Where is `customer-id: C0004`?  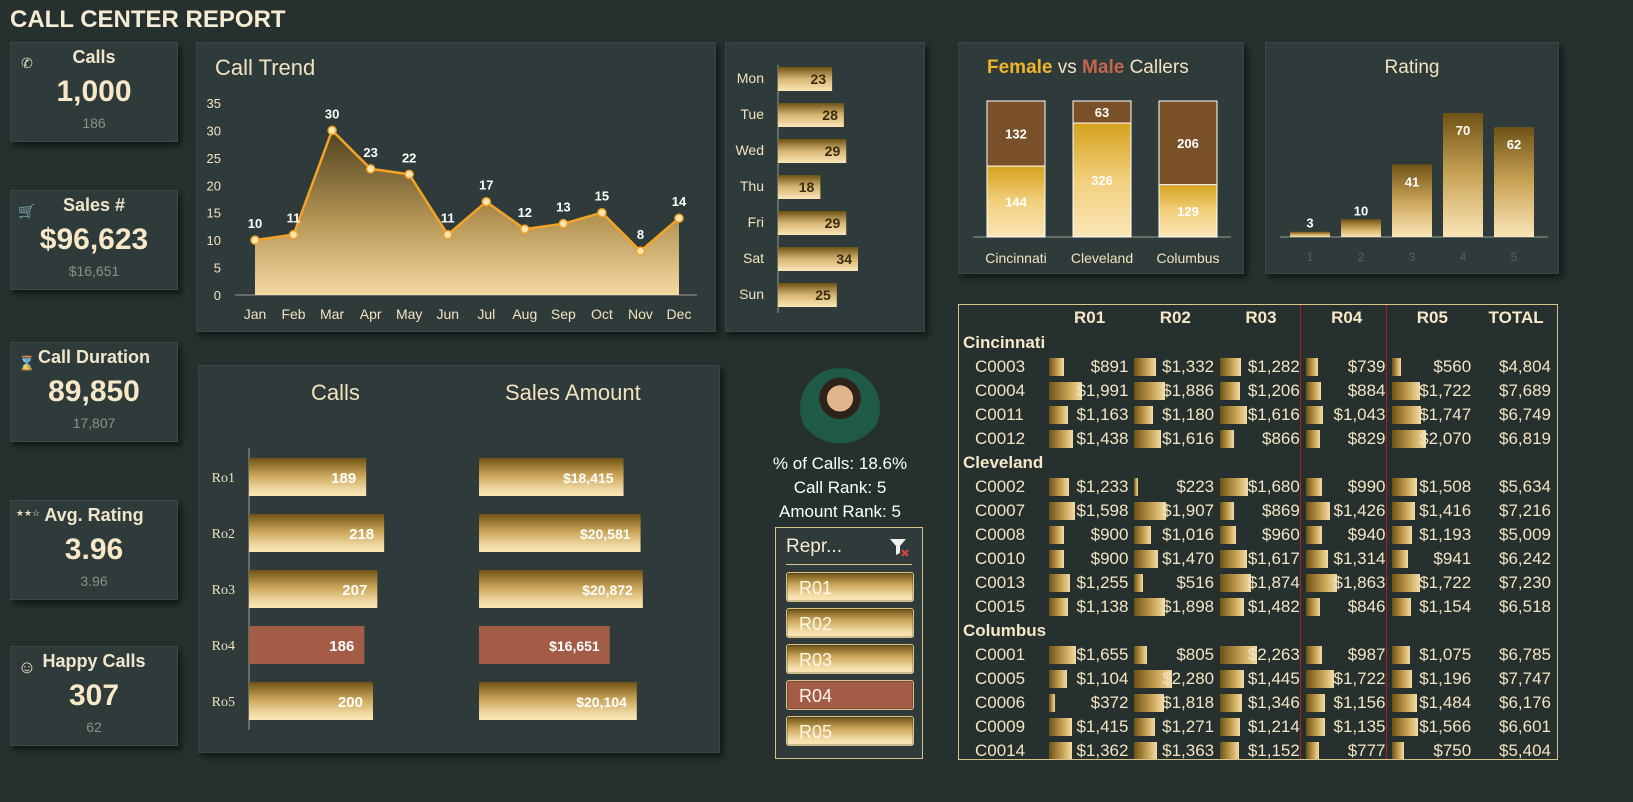
customer-id: C0004 is located at coordinates (1000, 390).